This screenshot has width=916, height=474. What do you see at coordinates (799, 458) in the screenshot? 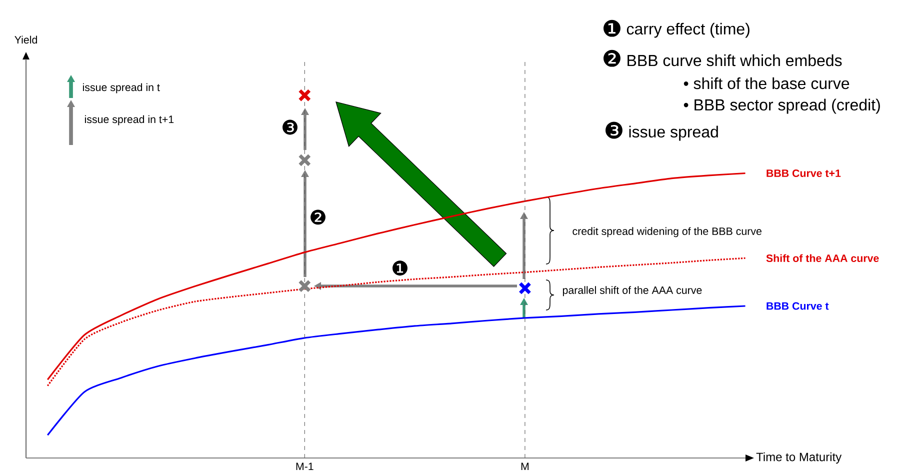
I see `x-axis-title: Time to Maturity` at bounding box center [799, 458].